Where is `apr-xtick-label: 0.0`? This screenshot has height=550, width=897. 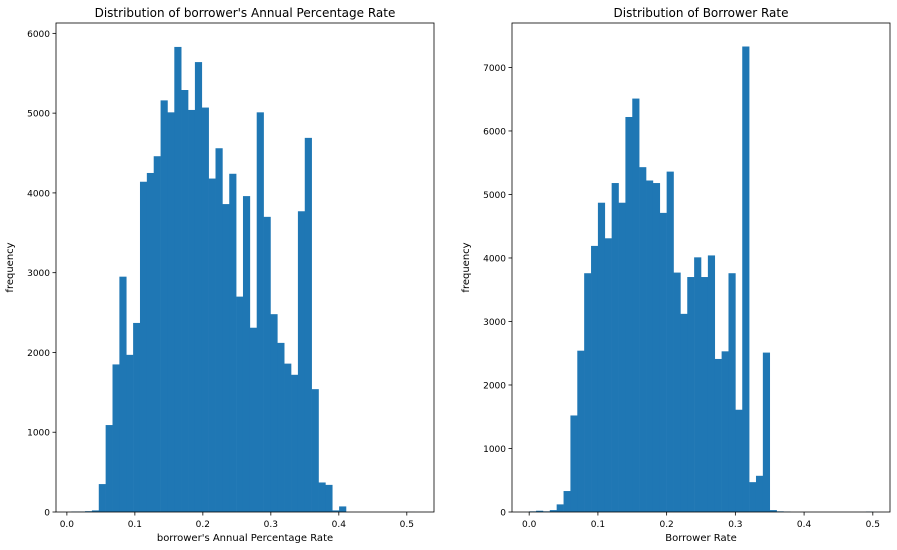
apr-xtick-label: 0.0 is located at coordinates (67, 525).